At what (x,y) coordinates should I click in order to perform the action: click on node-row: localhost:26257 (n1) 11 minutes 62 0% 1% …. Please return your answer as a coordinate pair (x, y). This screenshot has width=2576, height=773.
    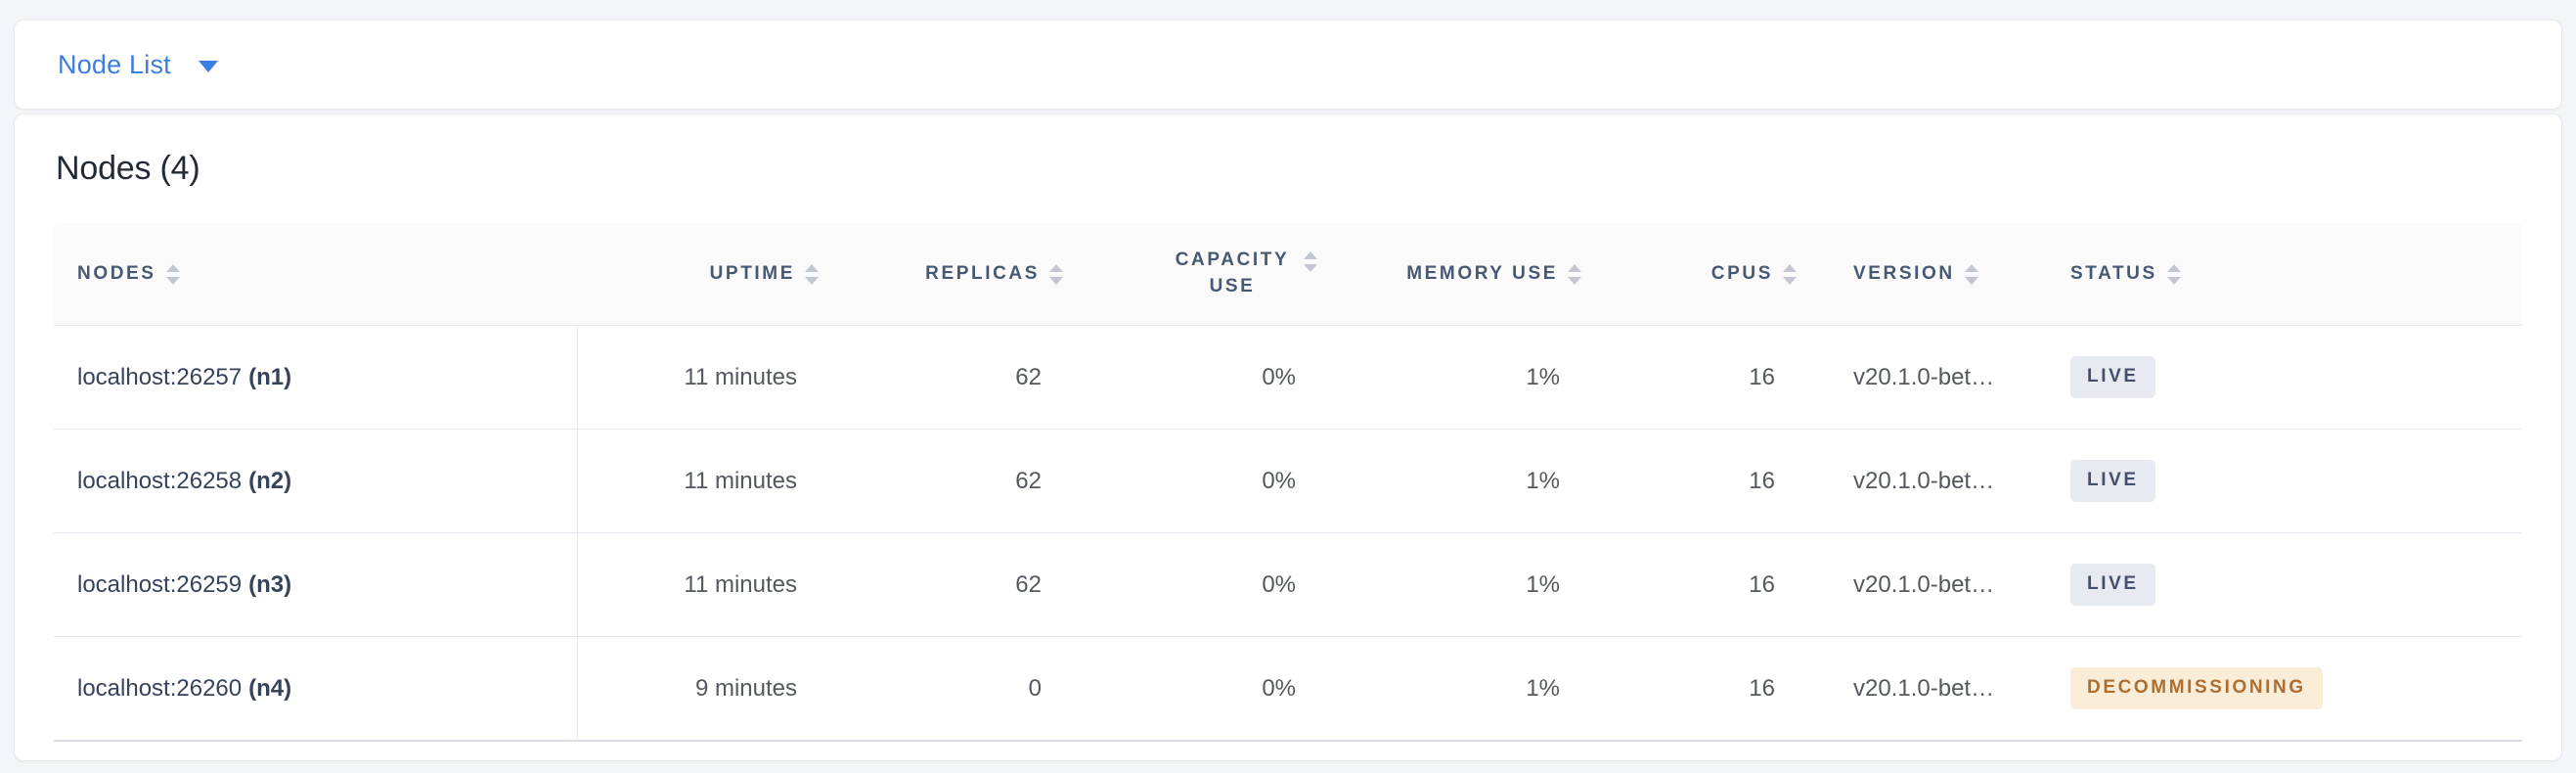
    Looking at the image, I should click on (1288, 378).